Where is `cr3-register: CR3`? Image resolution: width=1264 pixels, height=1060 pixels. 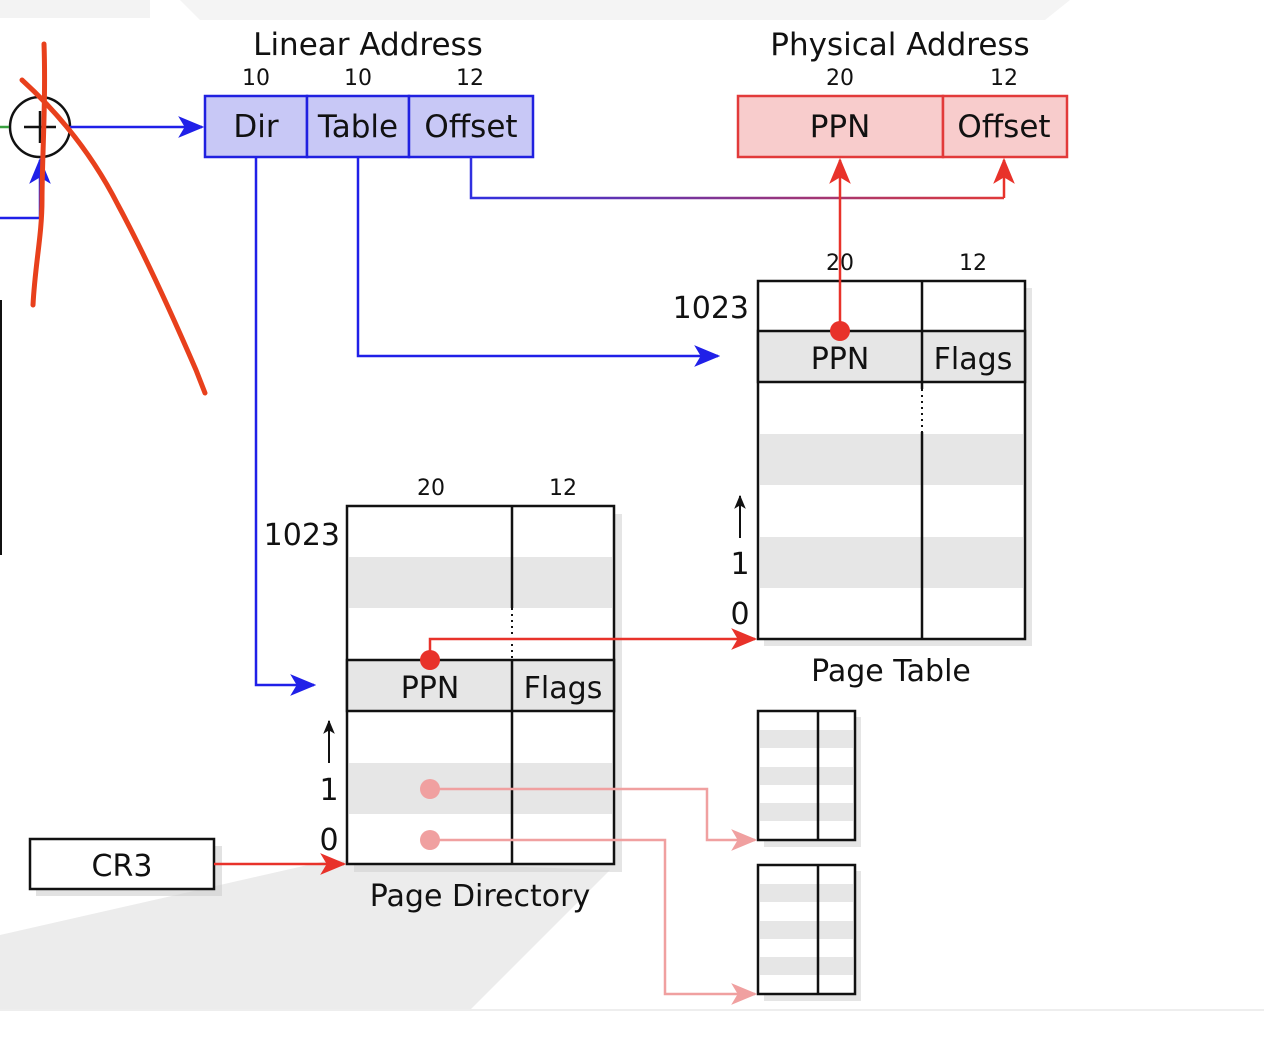
cr3-register: CR3 is located at coordinates (125, 866).